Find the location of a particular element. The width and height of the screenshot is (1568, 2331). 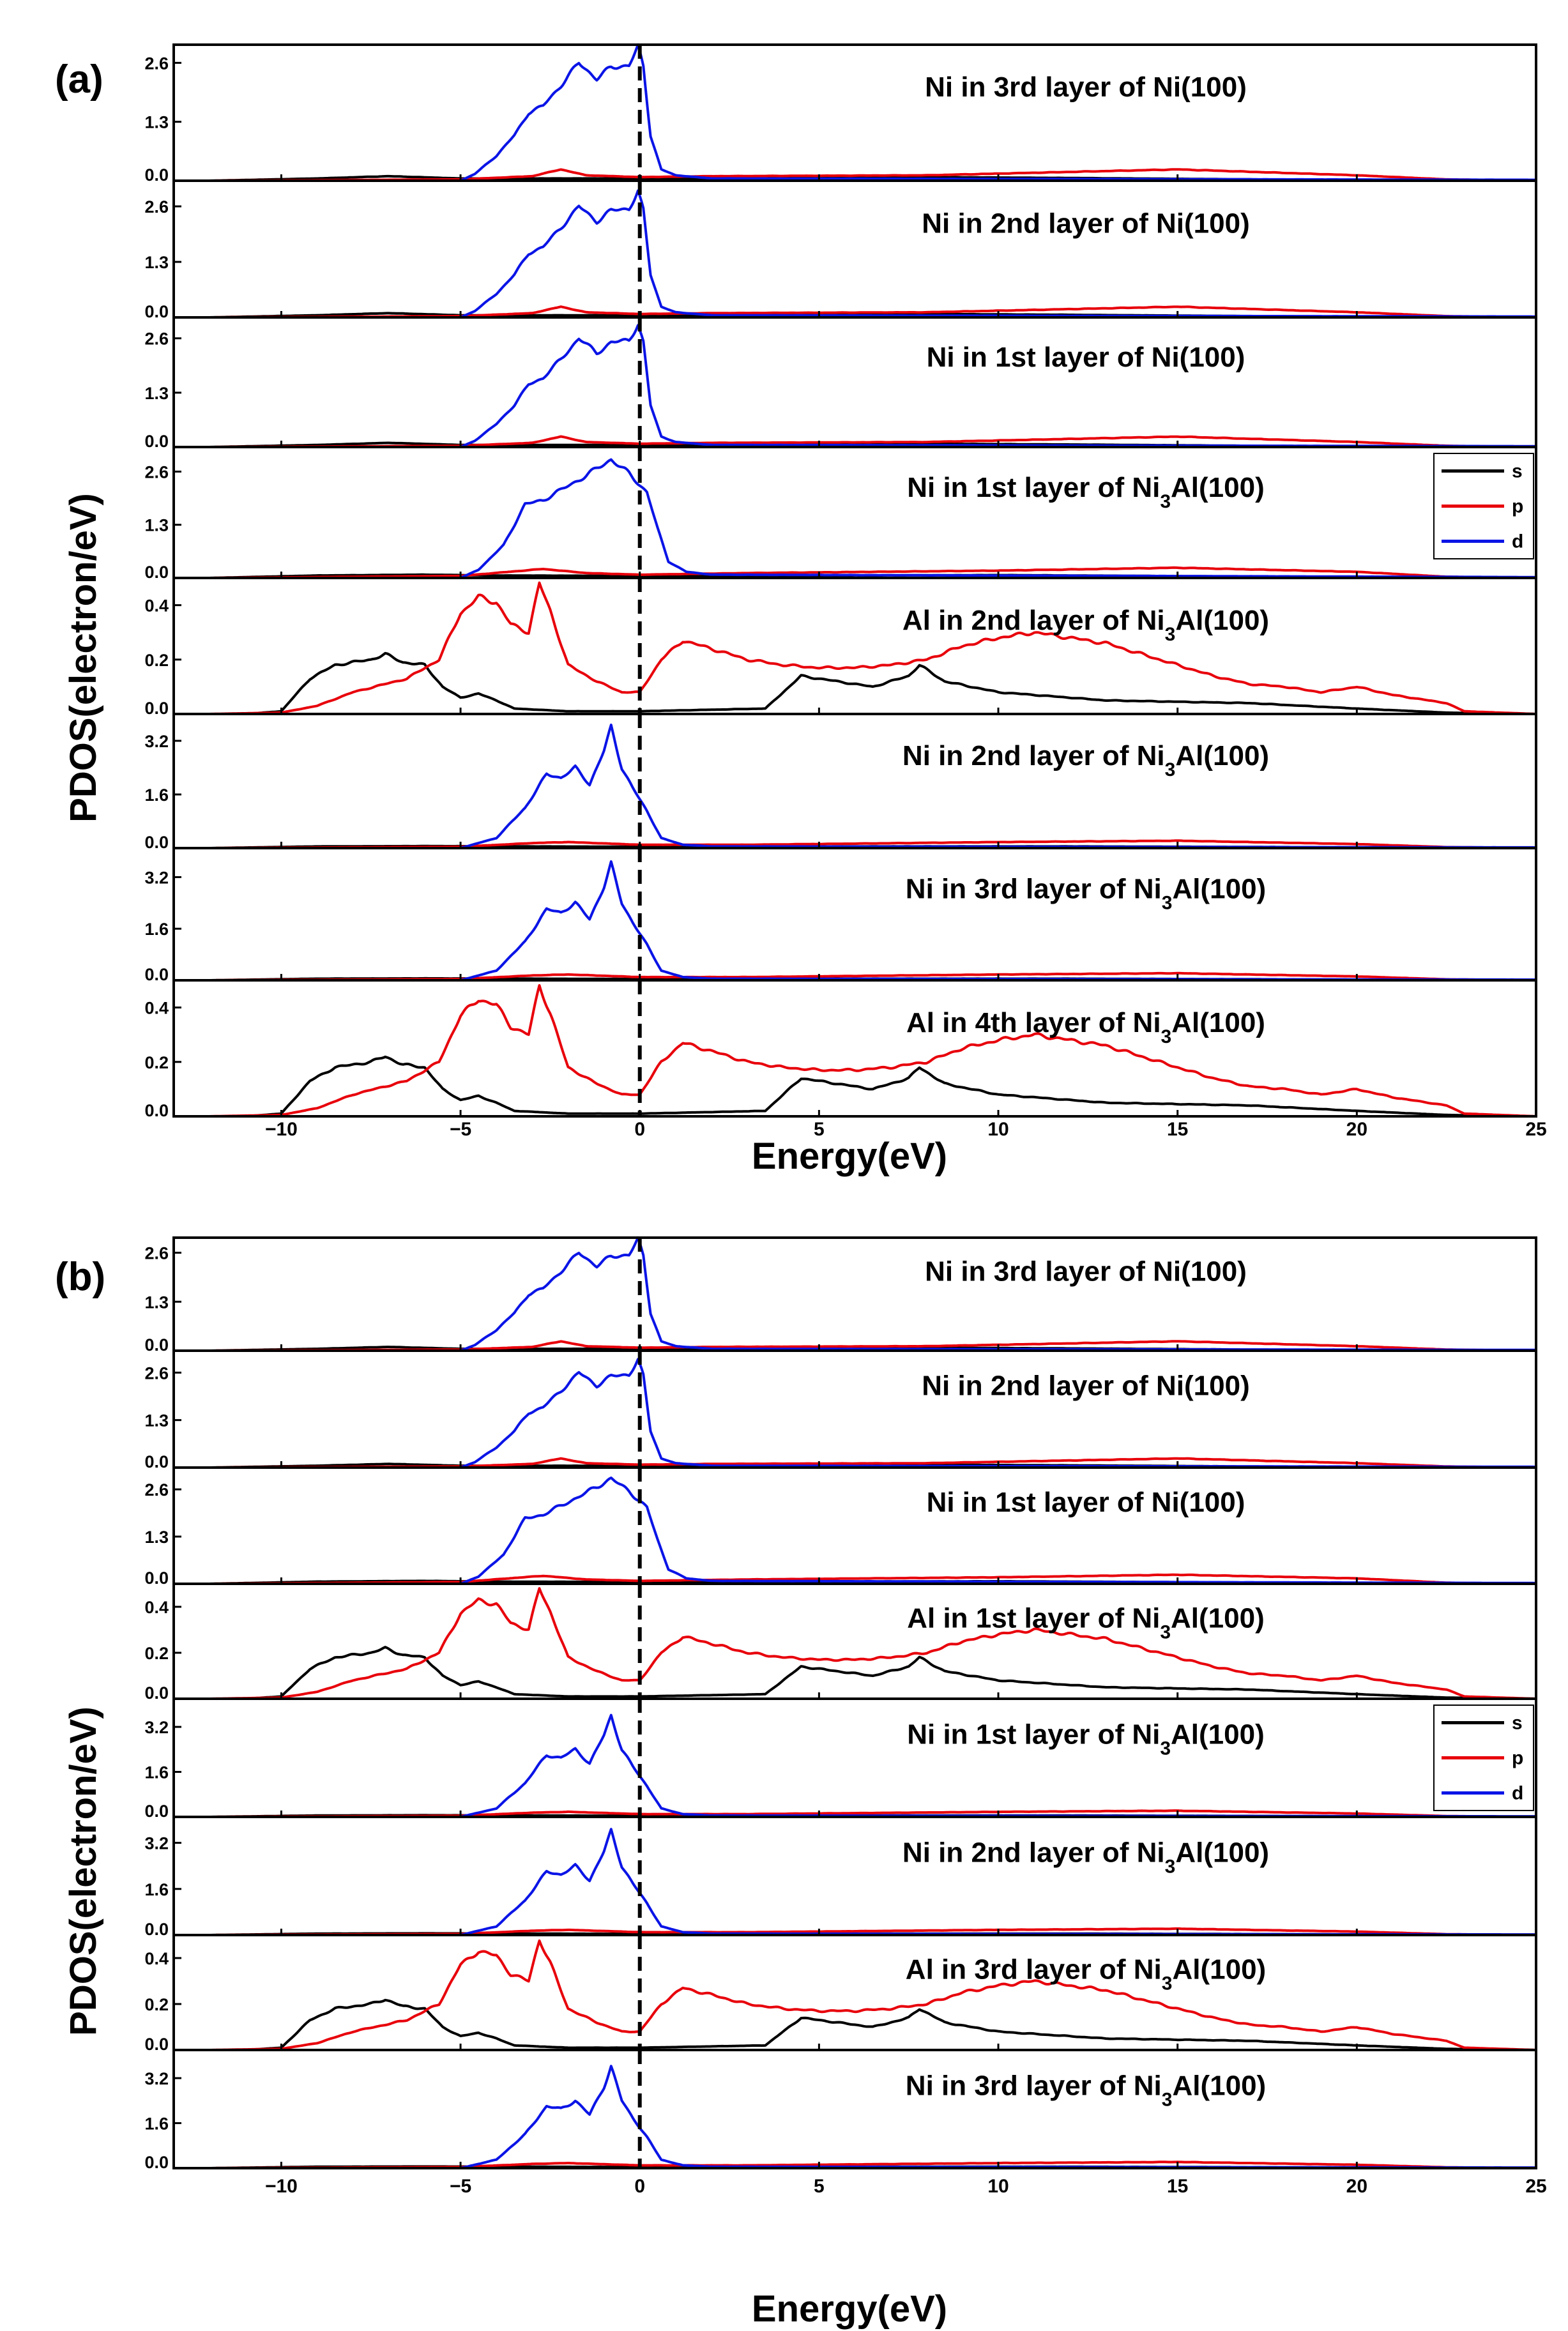

panel: 0.00.20.4 Al in 1st layer of Ni3Al(100) is located at coordinates (840, 1643).